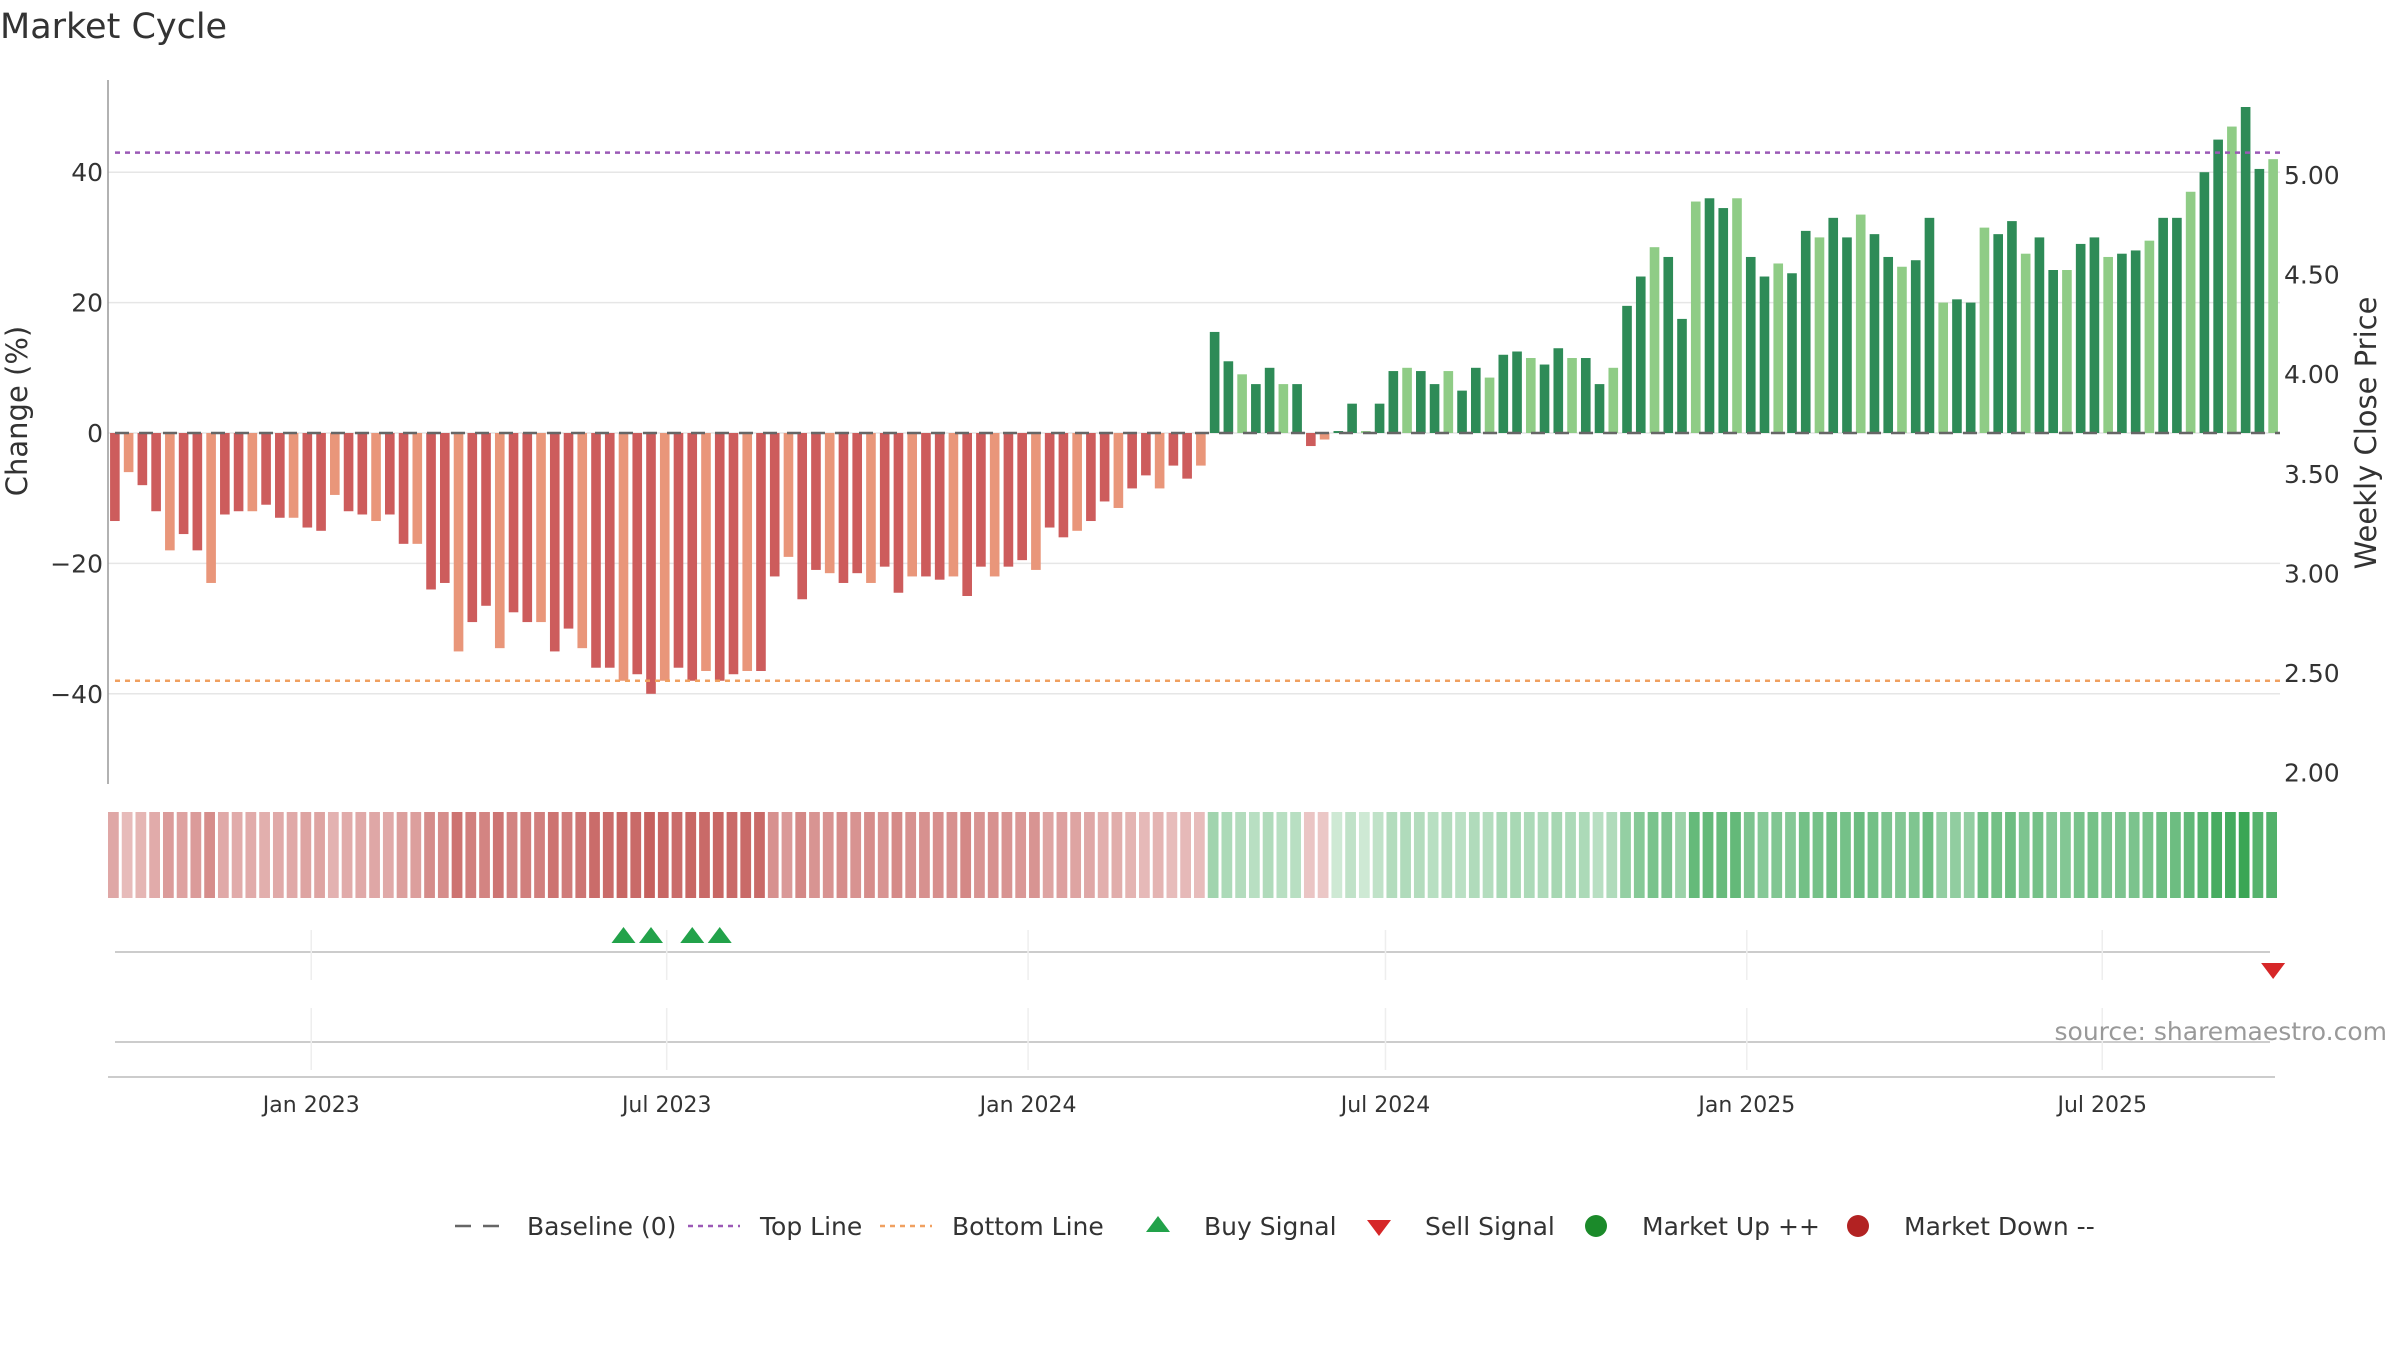 This screenshot has height=1350, width=2400. What do you see at coordinates (2312, 573) in the screenshot?
I see `y2-tick-label: 3.00` at bounding box center [2312, 573].